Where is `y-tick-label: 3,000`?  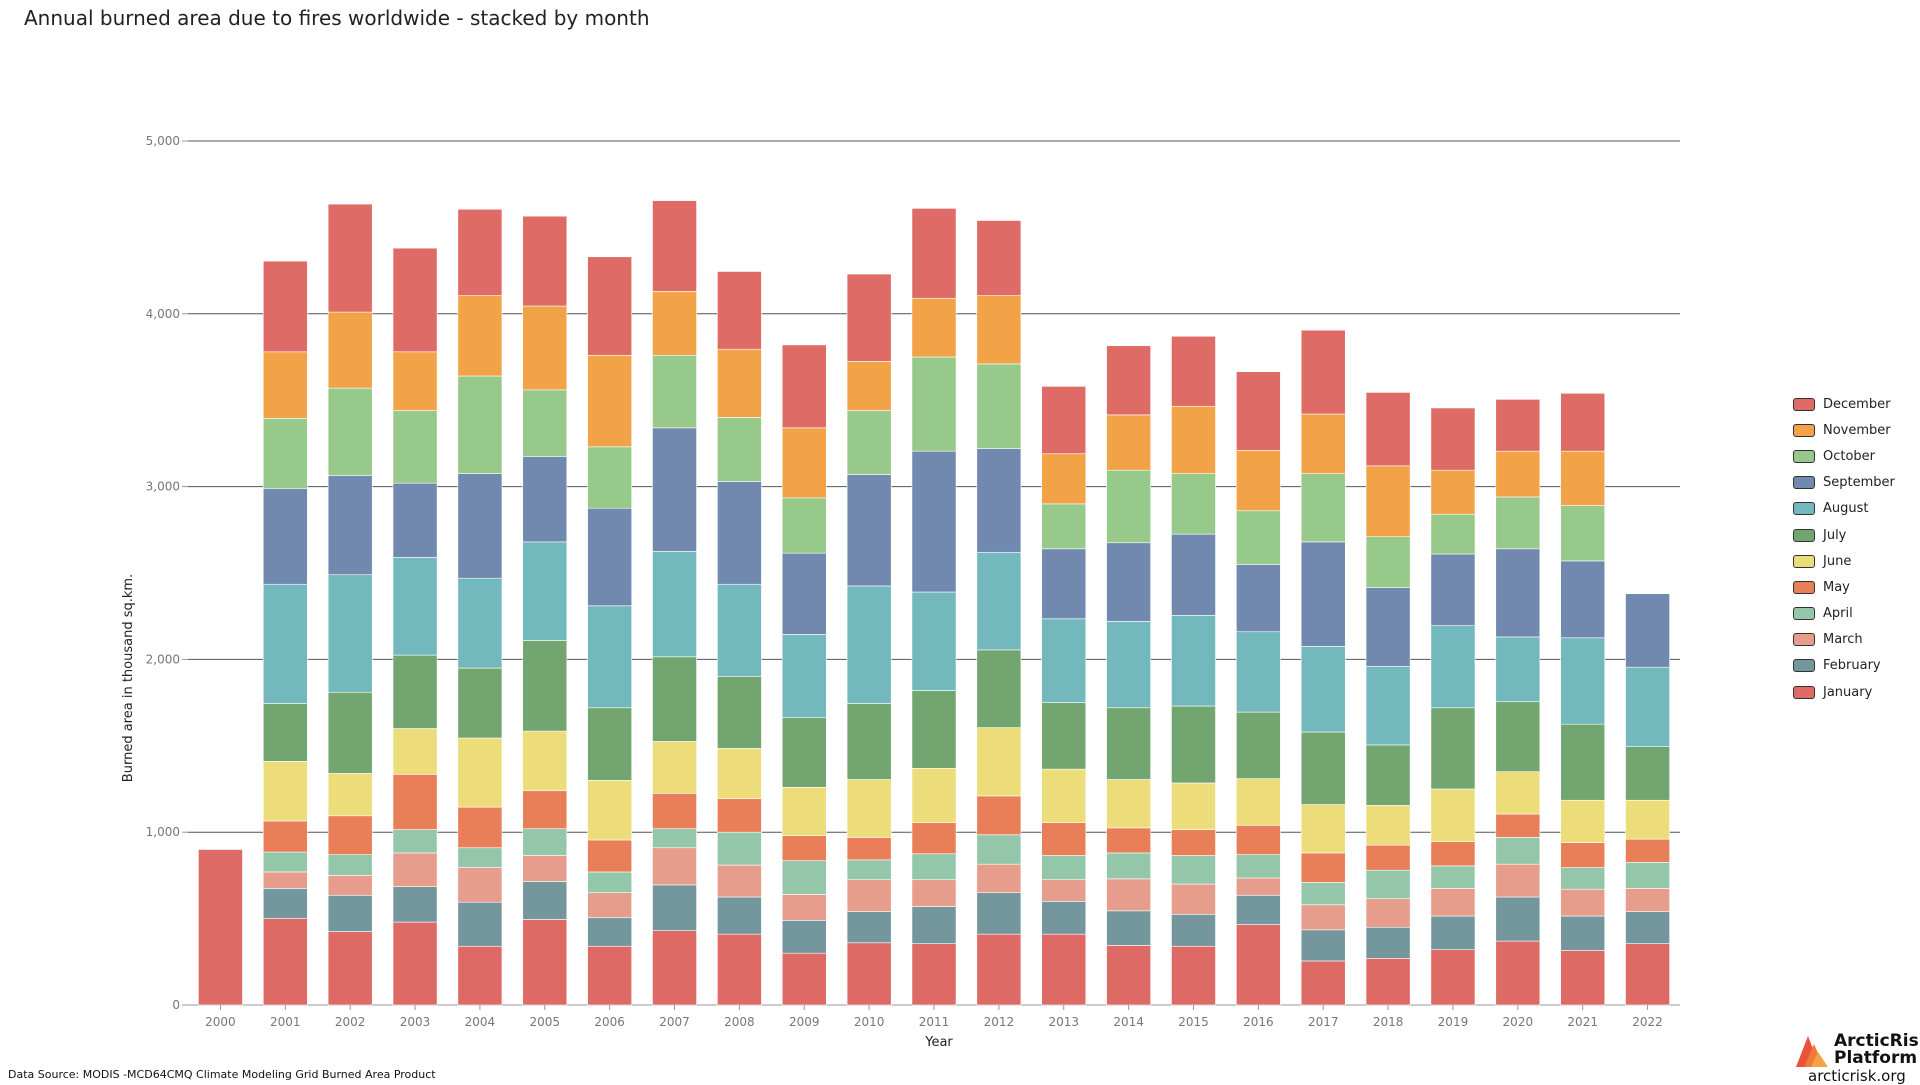 y-tick-label: 3,000 is located at coordinates (163, 487).